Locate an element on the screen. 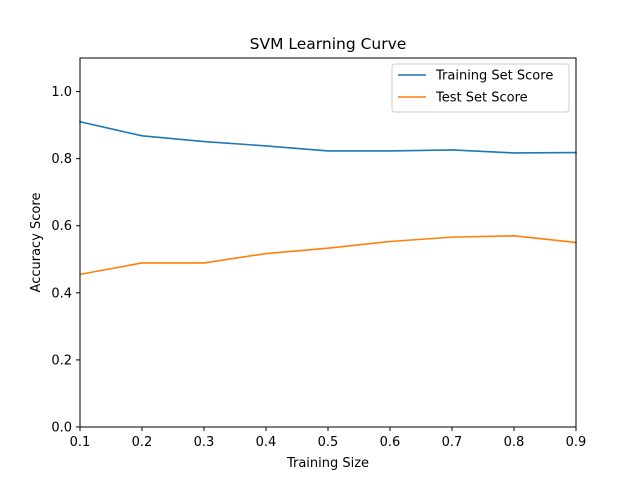 This screenshot has height=480, width=640. legend-label-2: Test Set Score is located at coordinates (481, 98).